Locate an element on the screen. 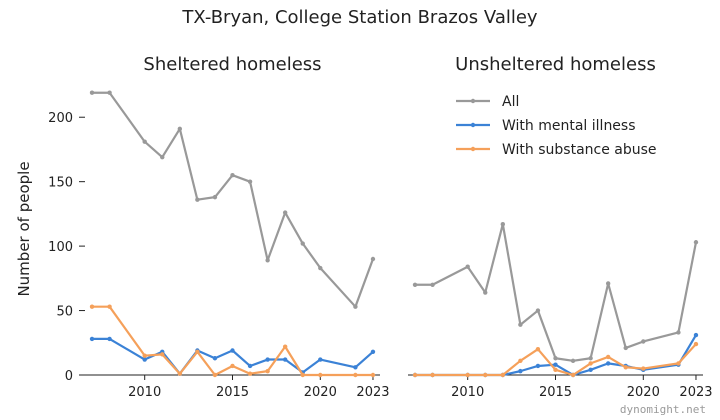  watermark: dynomight.net is located at coordinates (663, 409).